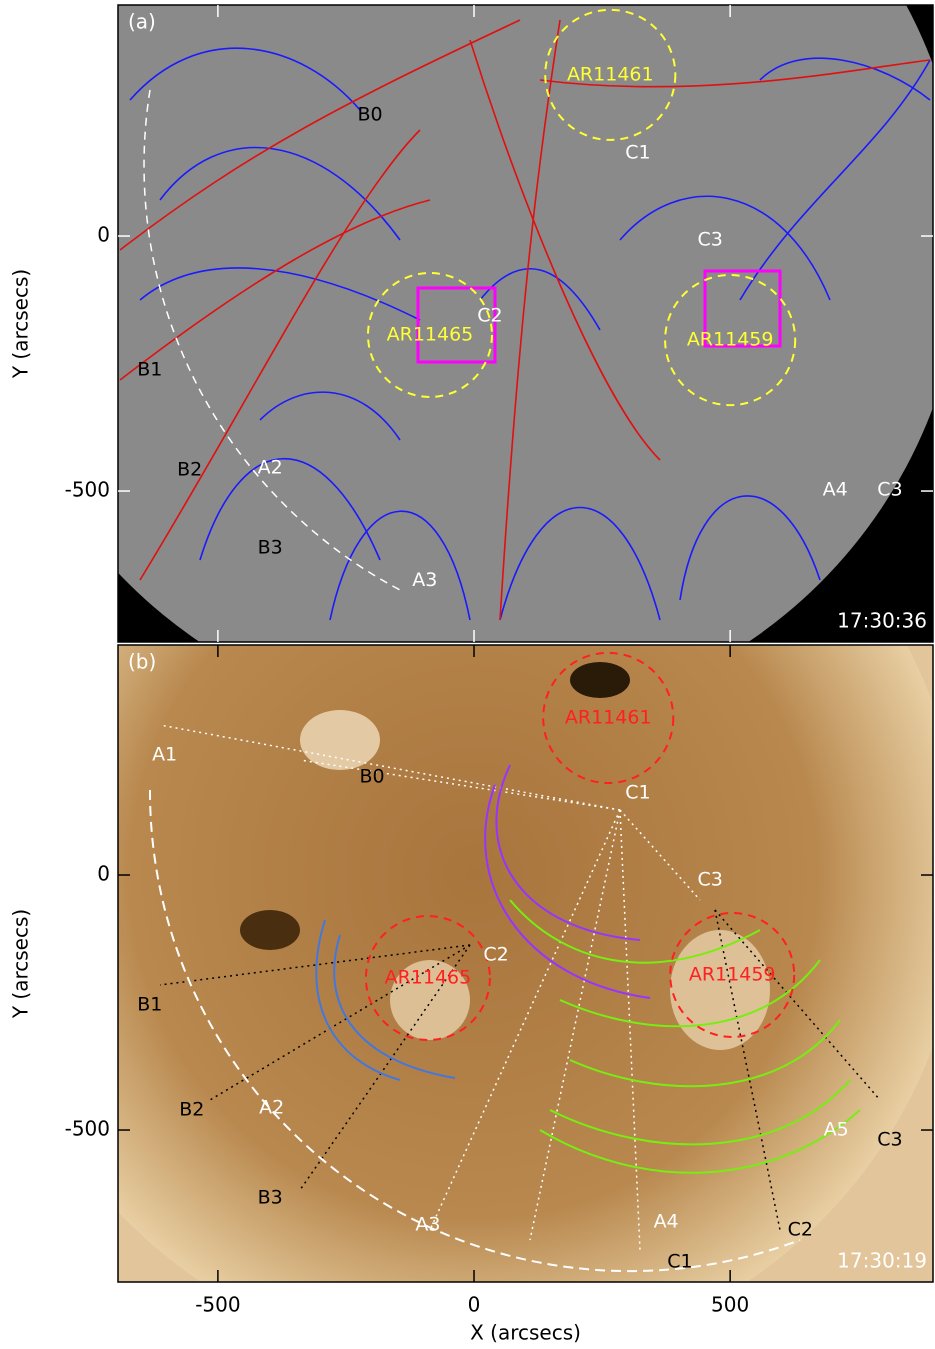  I want to click on x-tick-label: 0, so click(474, 1305).